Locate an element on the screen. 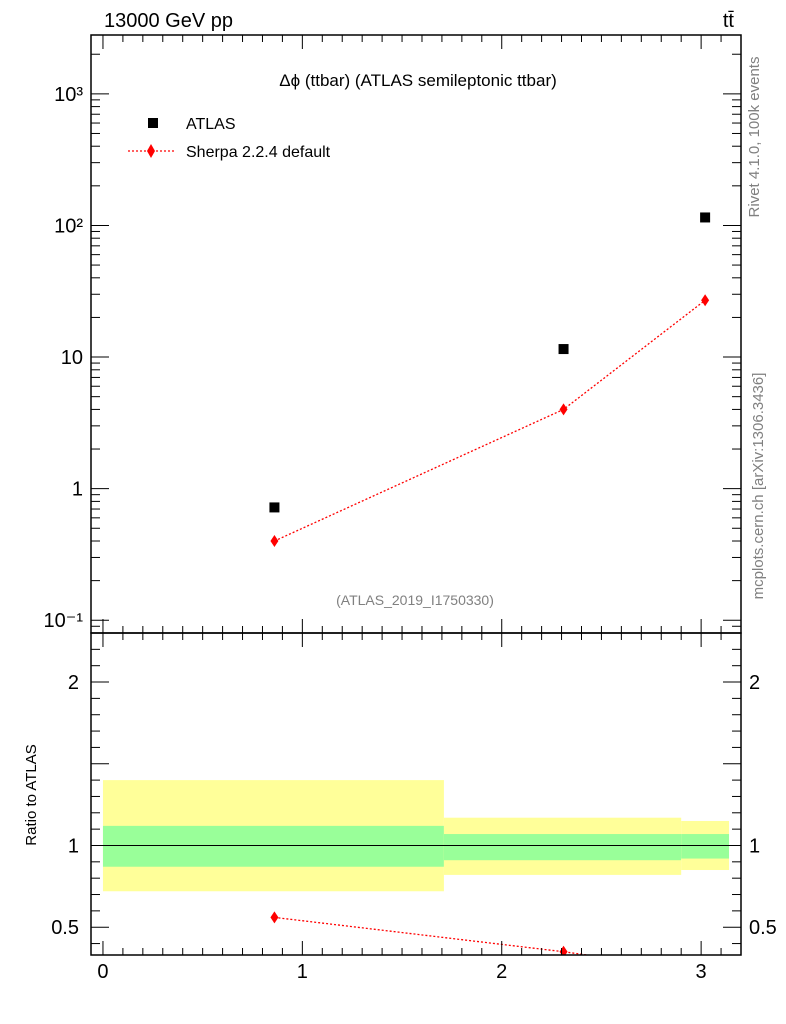  ratio-sherpa-line is located at coordinates (433, 935).